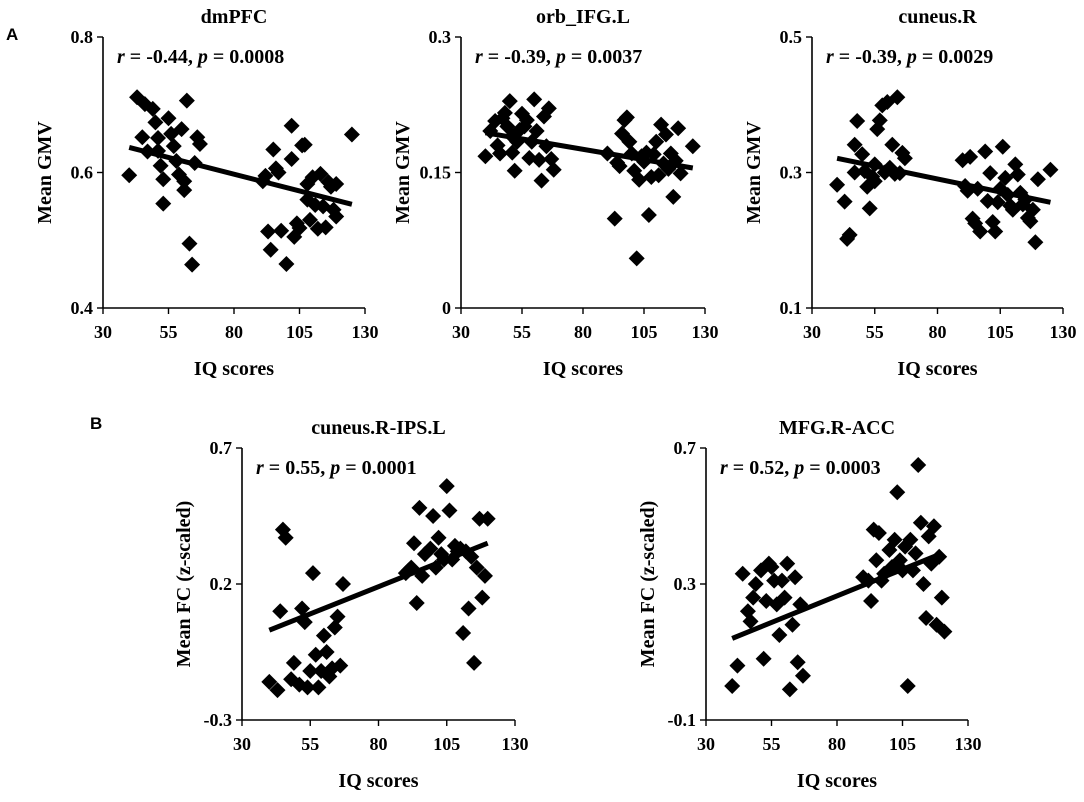 This screenshot has height=802, width=1084. Describe the element at coordinates (436, 173) in the screenshot. I see `y-tick-label: 0.15` at that location.